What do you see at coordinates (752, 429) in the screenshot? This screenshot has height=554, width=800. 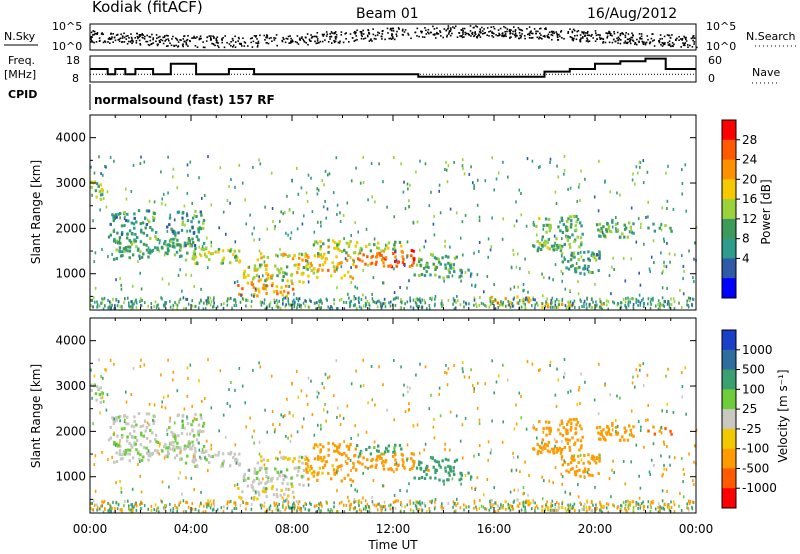 I see `velocity-cbar-tick-label: -25` at bounding box center [752, 429].